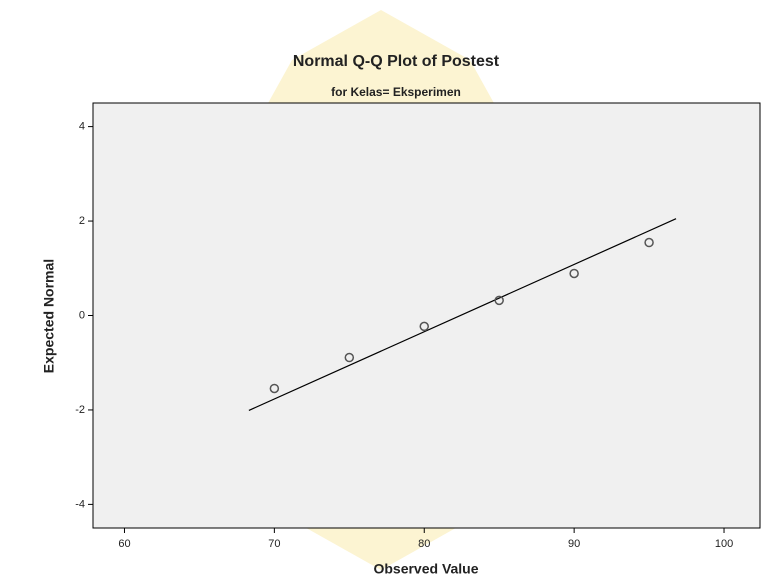 The width and height of the screenshot is (762, 579). What do you see at coordinates (425, 569) in the screenshot?
I see `x-axis-label: Observed Value` at bounding box center [425, 569].